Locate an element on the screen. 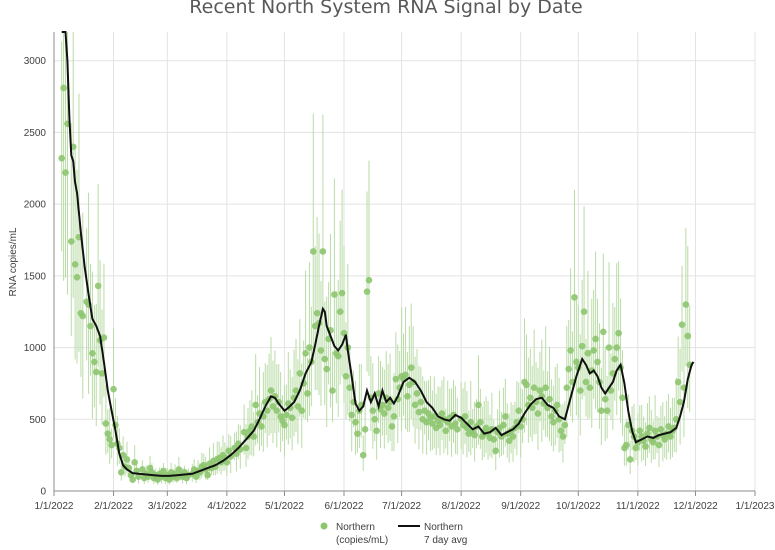 The height and width of the screenshot is (550, 775). x-tick-label: 7/1/2022 is located at coordinates (401, 506).